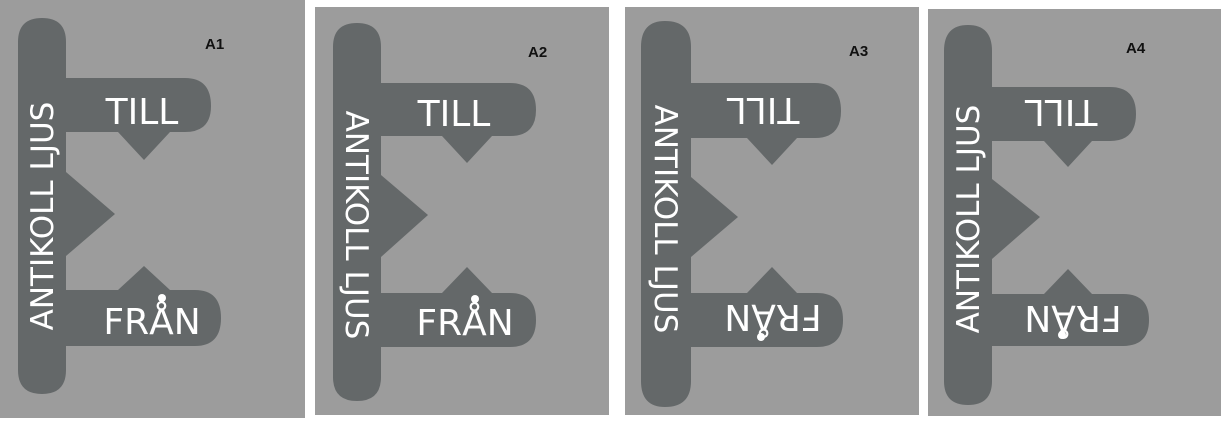 The width and height of the screenshot is (1229, 432). Describe the element at coordinates (859, 51) in the screenshot. I see `panel-label: A3` at that location.